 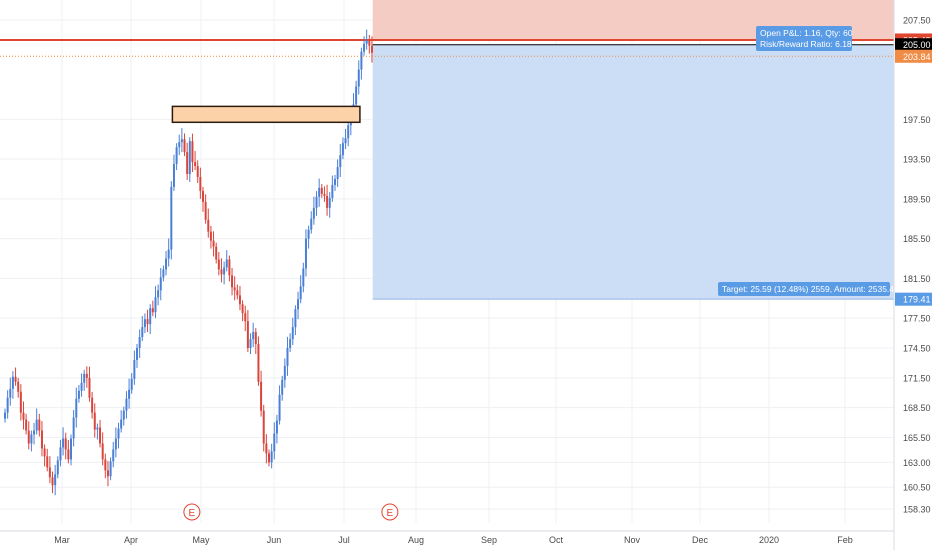 I want to click on resistance-zone-box, so click(x=266, y=114).